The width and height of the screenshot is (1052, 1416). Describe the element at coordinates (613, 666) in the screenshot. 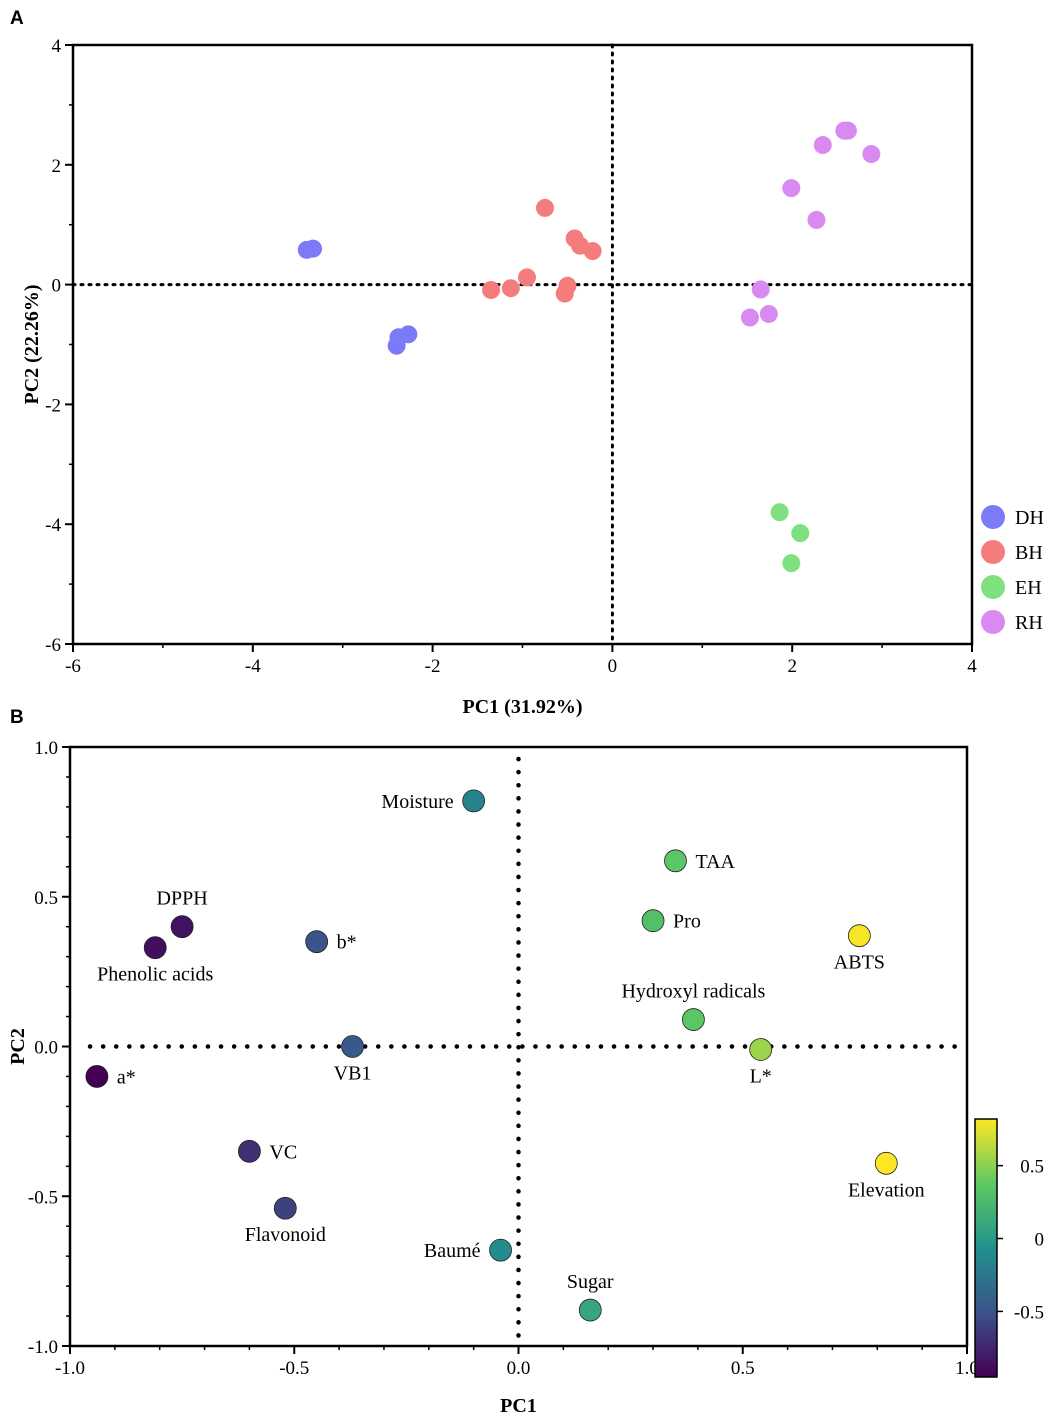

I see `x-tick-label: 0` at that location.